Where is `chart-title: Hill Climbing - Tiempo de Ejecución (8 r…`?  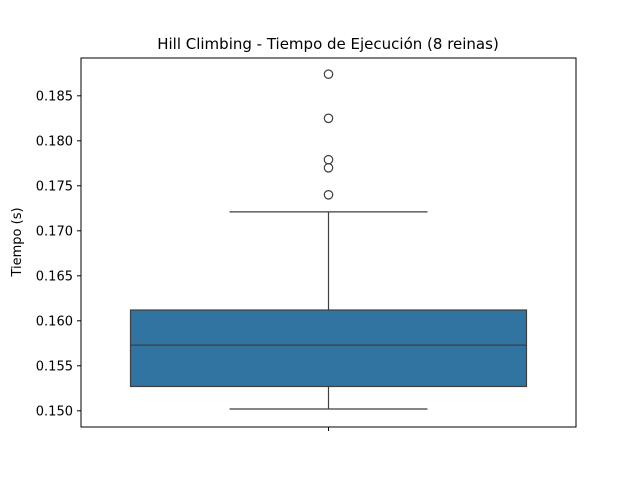 chart-title: Hill Climbing - Tiempo de Ejecución (8 r… is located at coordinates (328, 44).